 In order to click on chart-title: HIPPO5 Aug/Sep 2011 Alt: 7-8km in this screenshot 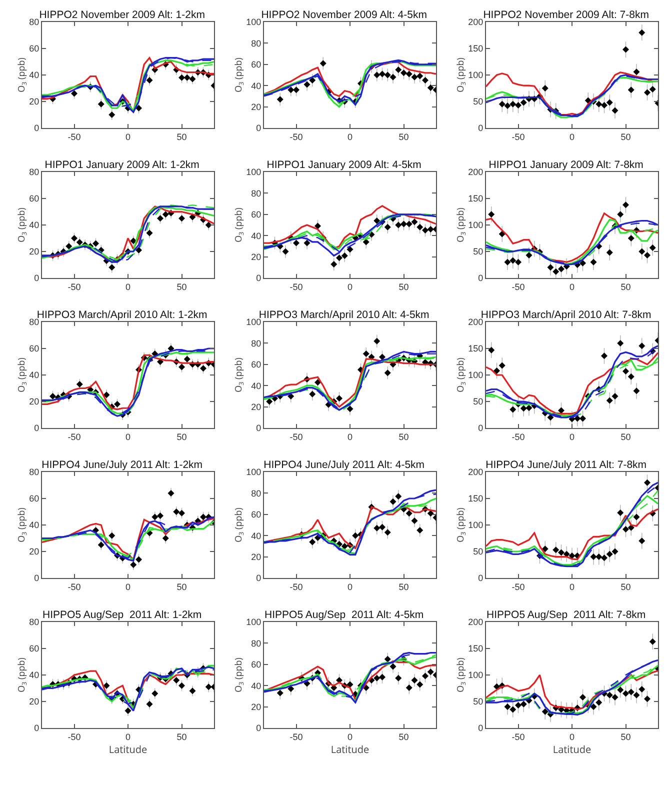, I will do `click(566, 615)`.